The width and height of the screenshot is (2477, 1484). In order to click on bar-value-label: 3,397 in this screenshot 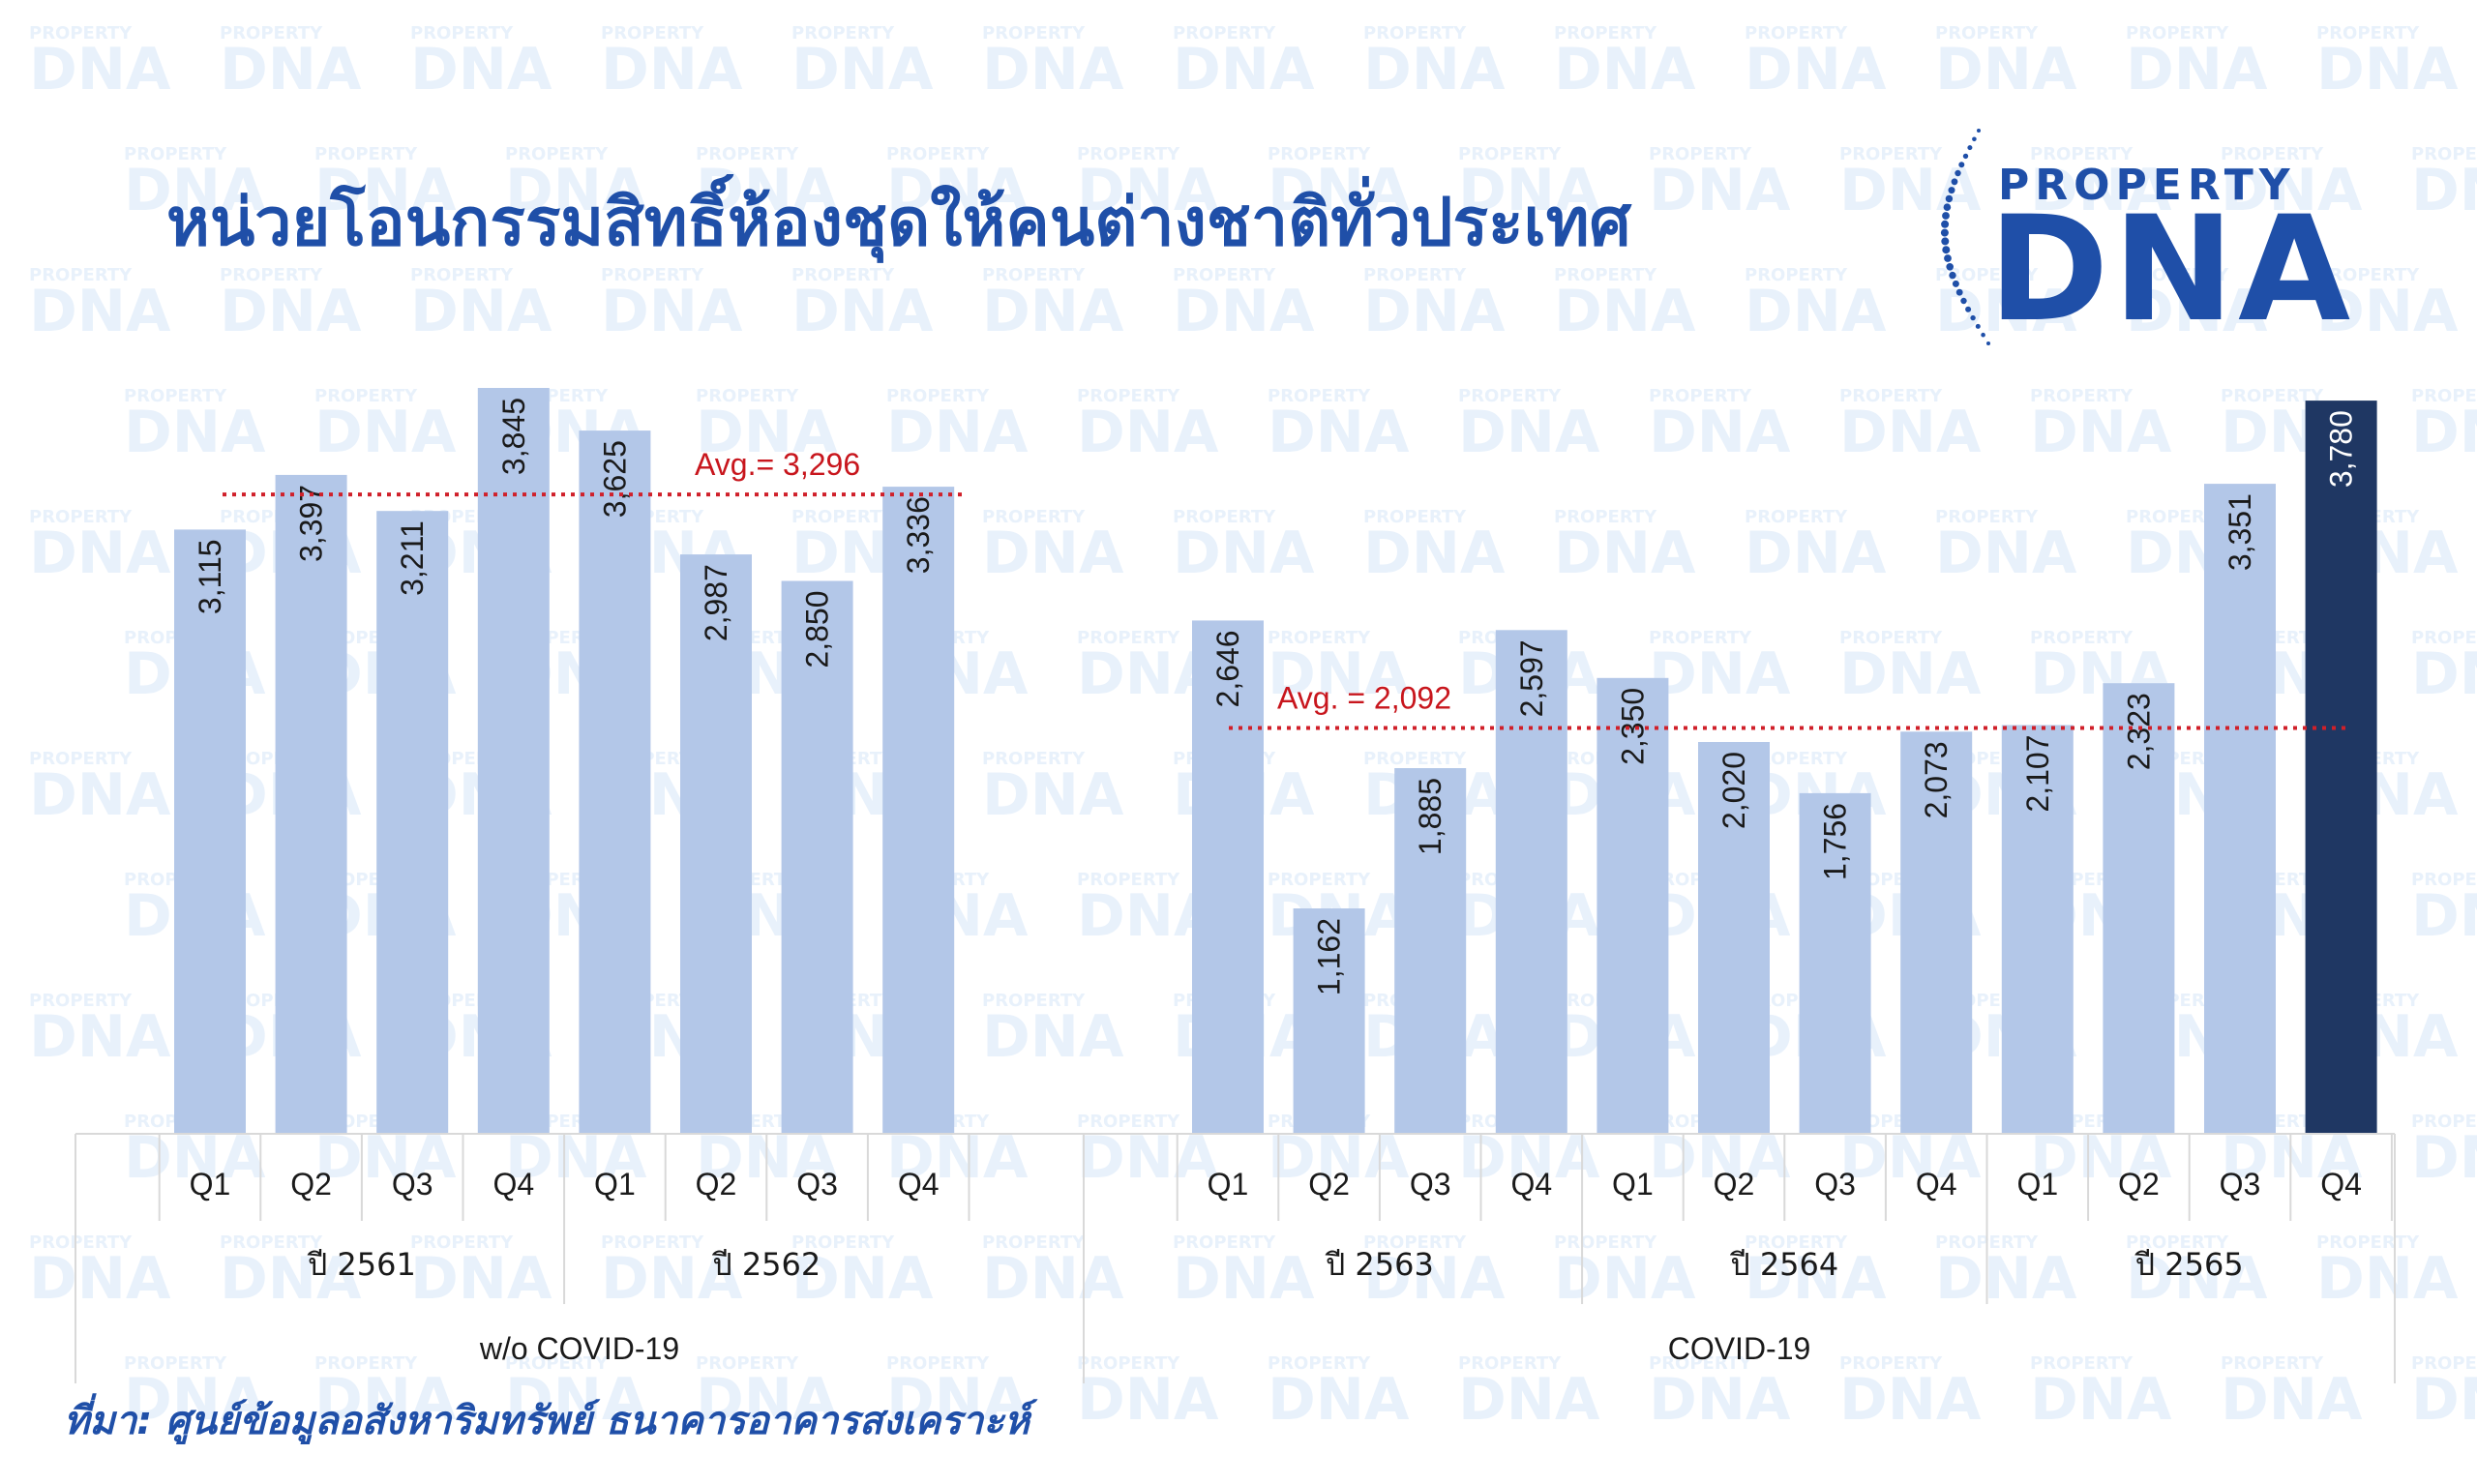, I will do `click(311, 523)`.